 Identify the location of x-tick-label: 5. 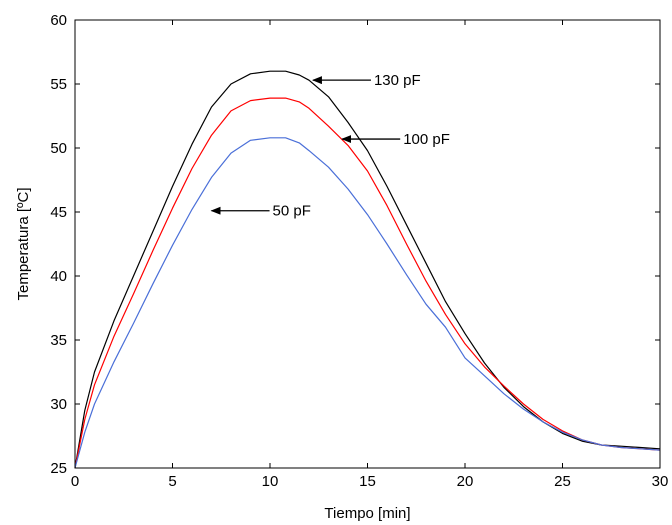
(172, 481).